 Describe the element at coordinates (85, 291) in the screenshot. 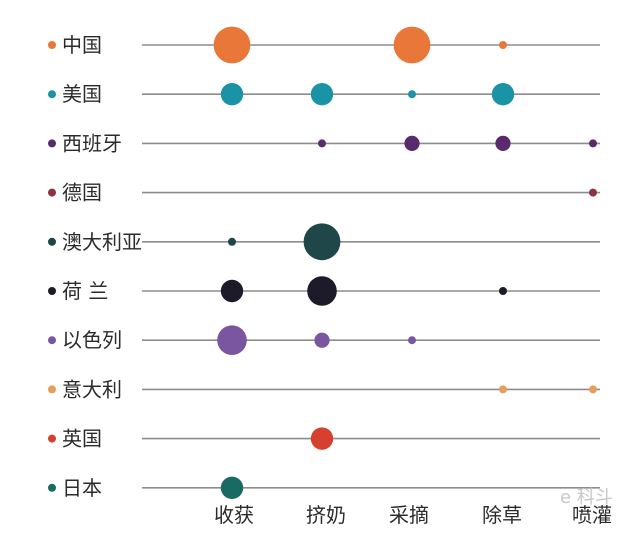

I see `row-label: 荷 兰` at that location.